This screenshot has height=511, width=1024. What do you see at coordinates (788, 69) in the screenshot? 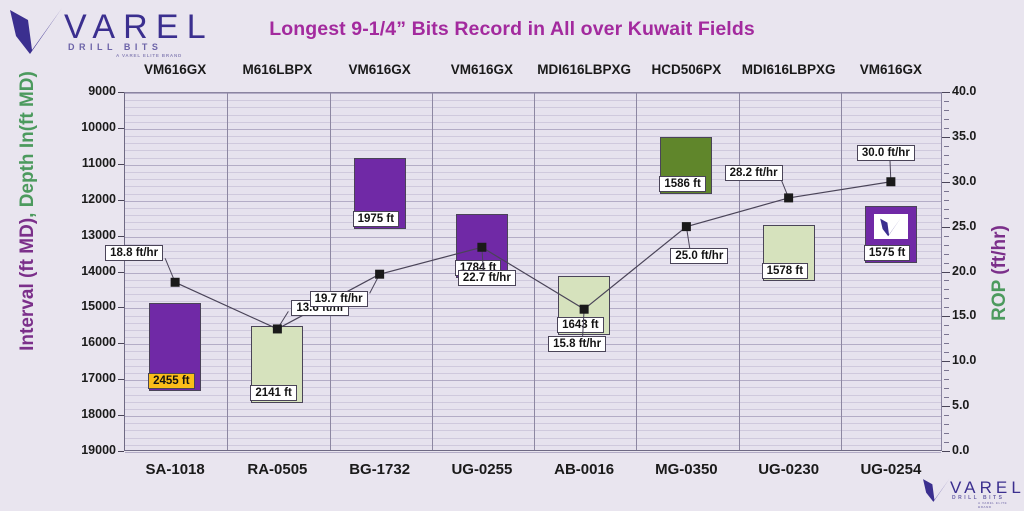
I see `bit-type-label: MDI616LBPXG` at bounding box center [788, 69].